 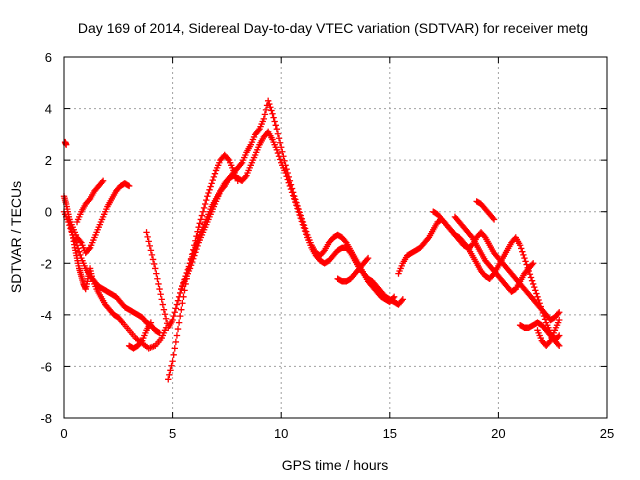 What do you see at coordinates (390, 433) in the screenshot?
I see `x-tick-label: 15` at bounding box center [390, 433].